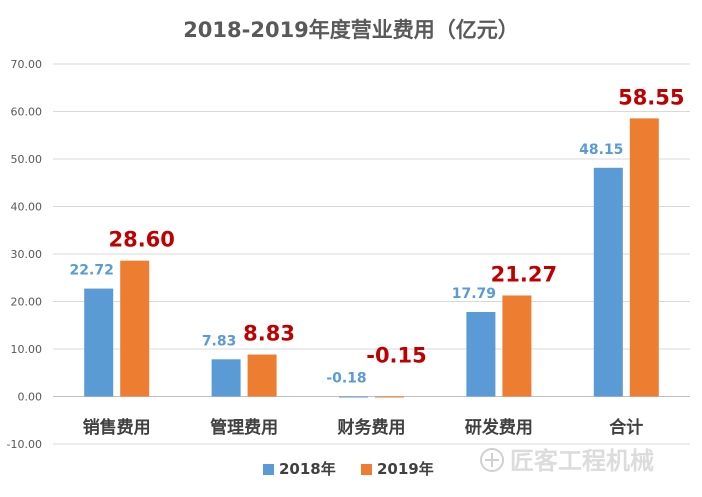 The width and height of the screenshot is (702, 497). I want to click on x-category-label: 销售费用, so click(117, 427).